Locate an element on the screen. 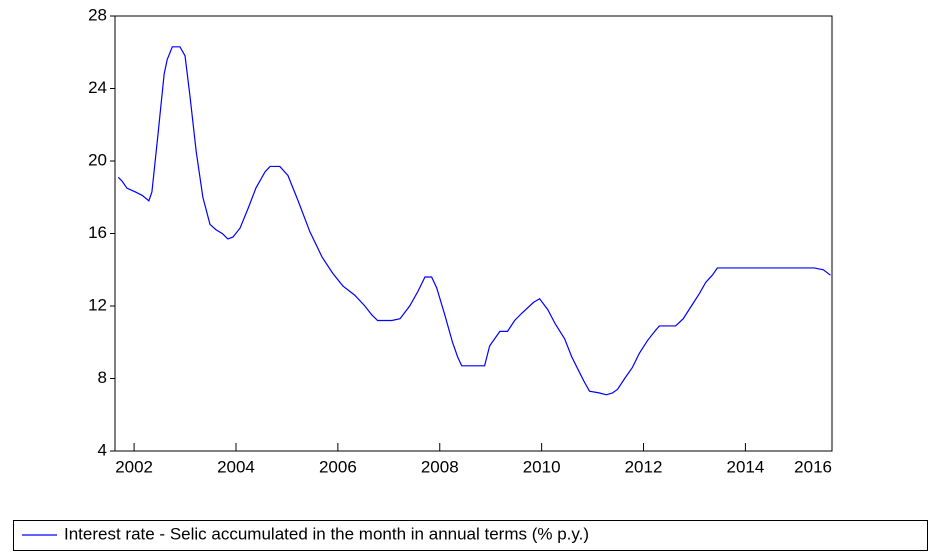 Image resolution: width=933 pixels, height=556 pixels. x-tick-label: 2014 is located at coordinates (745, 466).